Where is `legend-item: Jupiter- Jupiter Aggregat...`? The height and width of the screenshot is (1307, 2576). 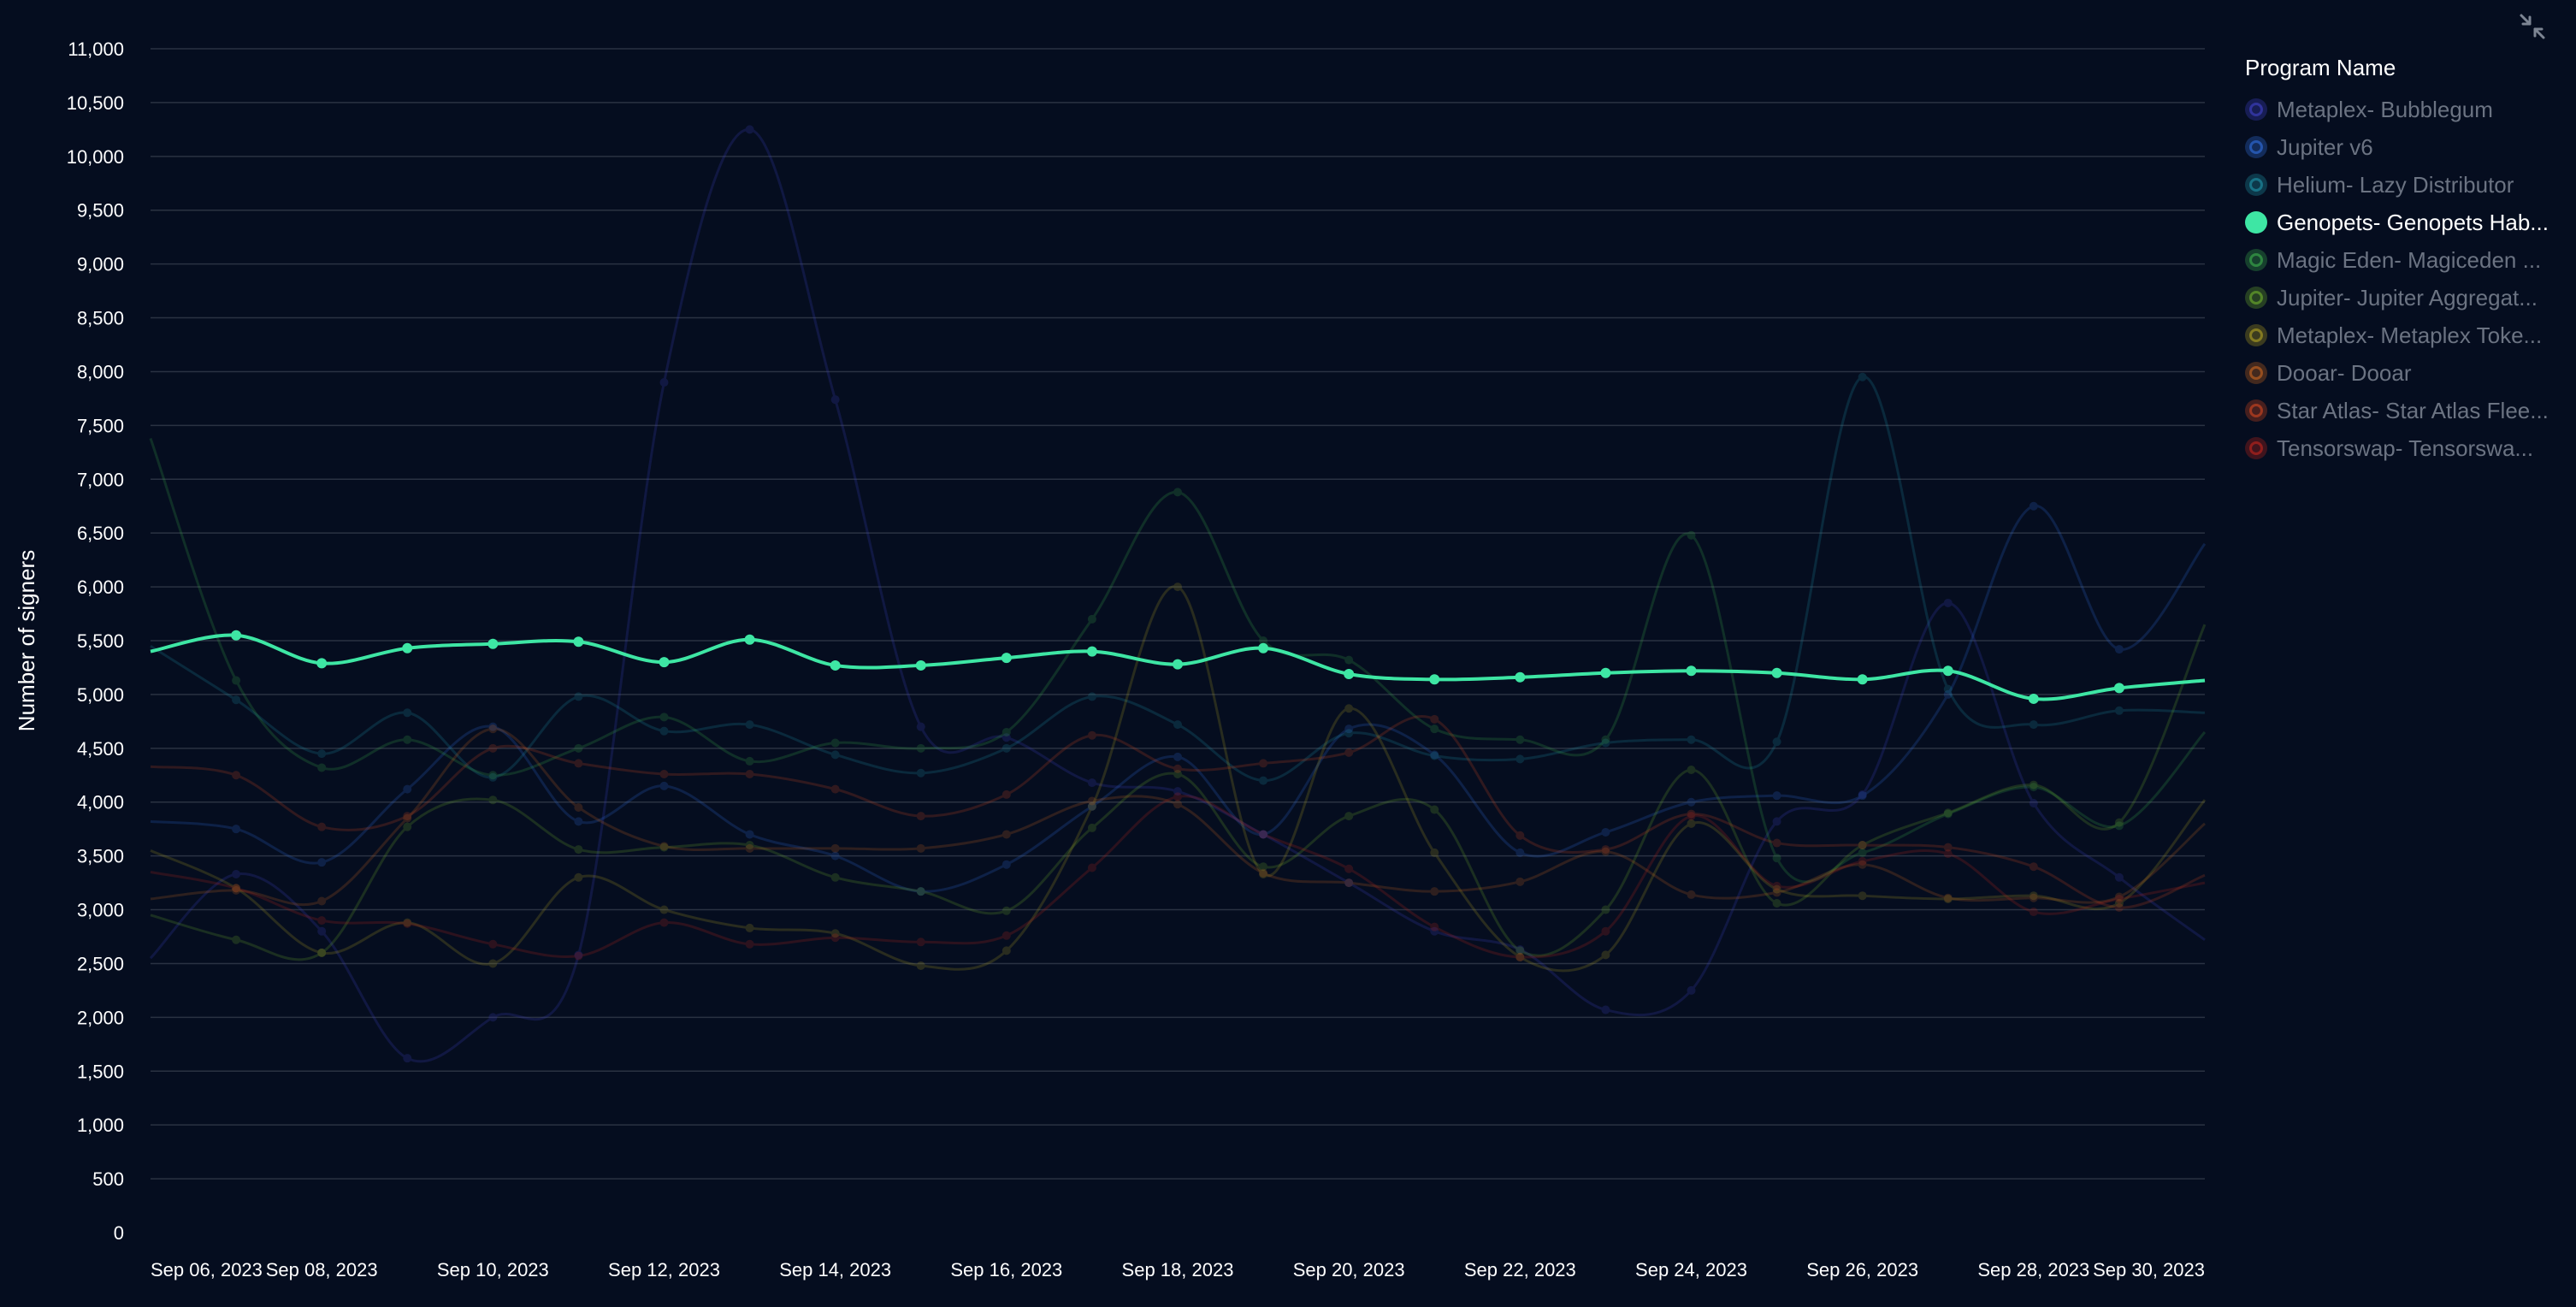 legend-item: Jupiter- Jupiter Aggregat... is located at coordinates (2405, 297).